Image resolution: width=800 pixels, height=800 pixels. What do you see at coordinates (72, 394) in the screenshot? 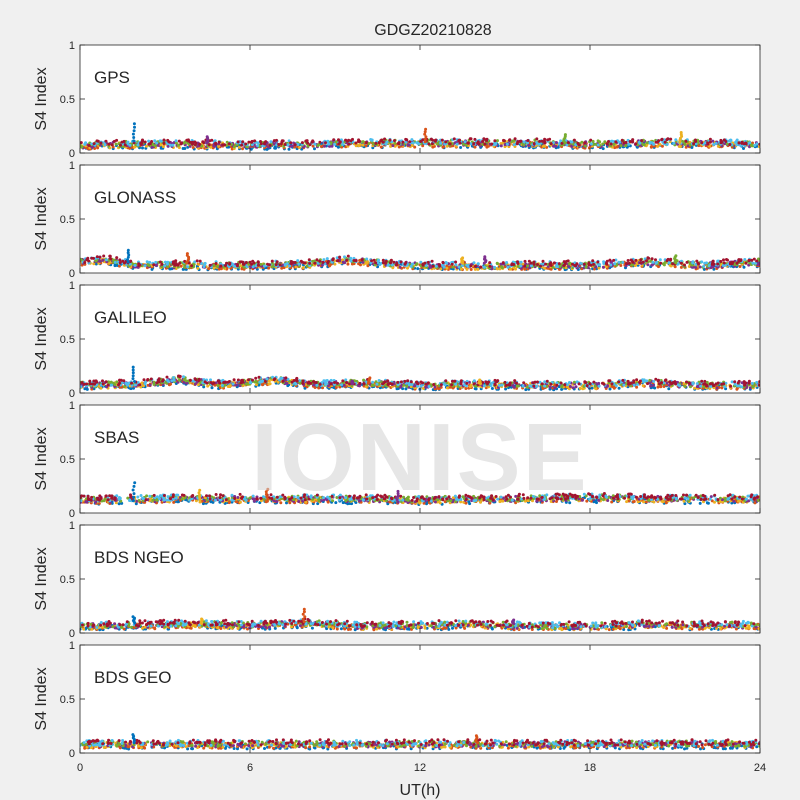
I see `y-tick-label: 0` at bounding box center [72, 394].